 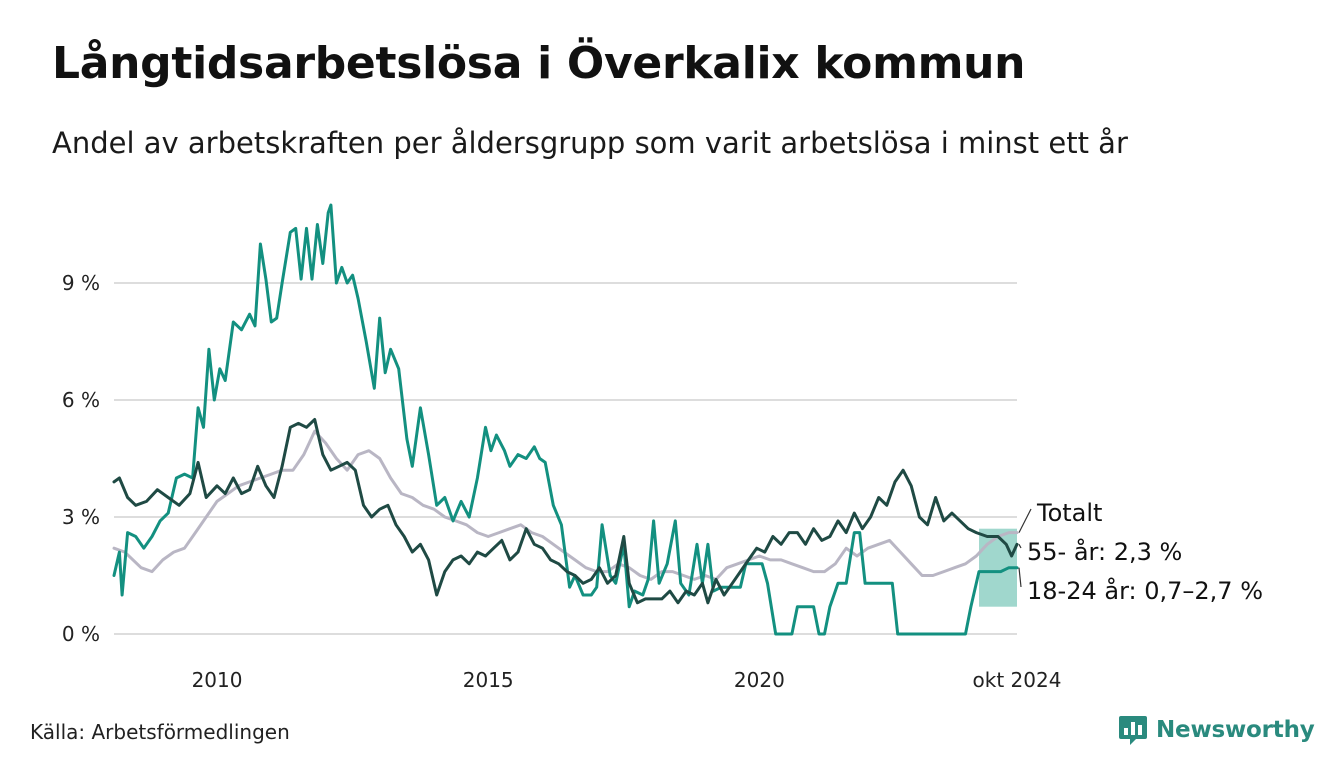 What do you see at coordinates (1235, 730) in the screenshot?
I see `brand-name: Newsworthy` at bounding box center [1235, 730].